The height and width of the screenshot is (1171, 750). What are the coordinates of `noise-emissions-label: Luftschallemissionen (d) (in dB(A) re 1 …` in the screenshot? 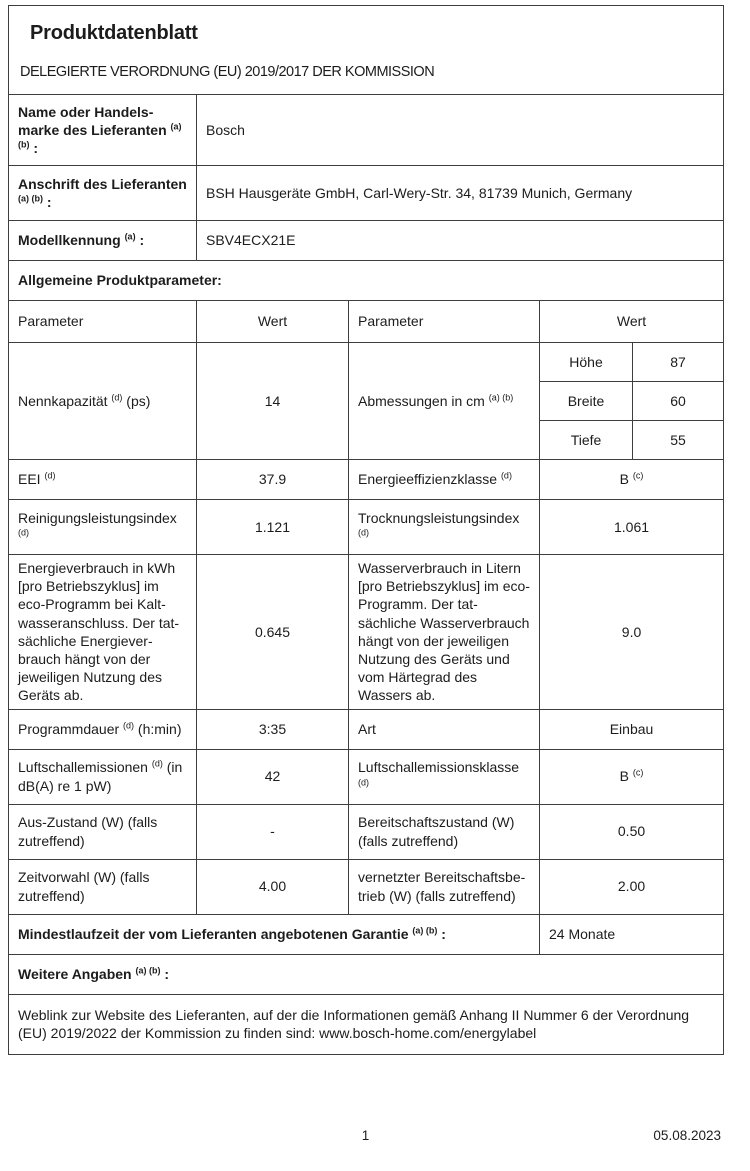 It's located at (102, 776).